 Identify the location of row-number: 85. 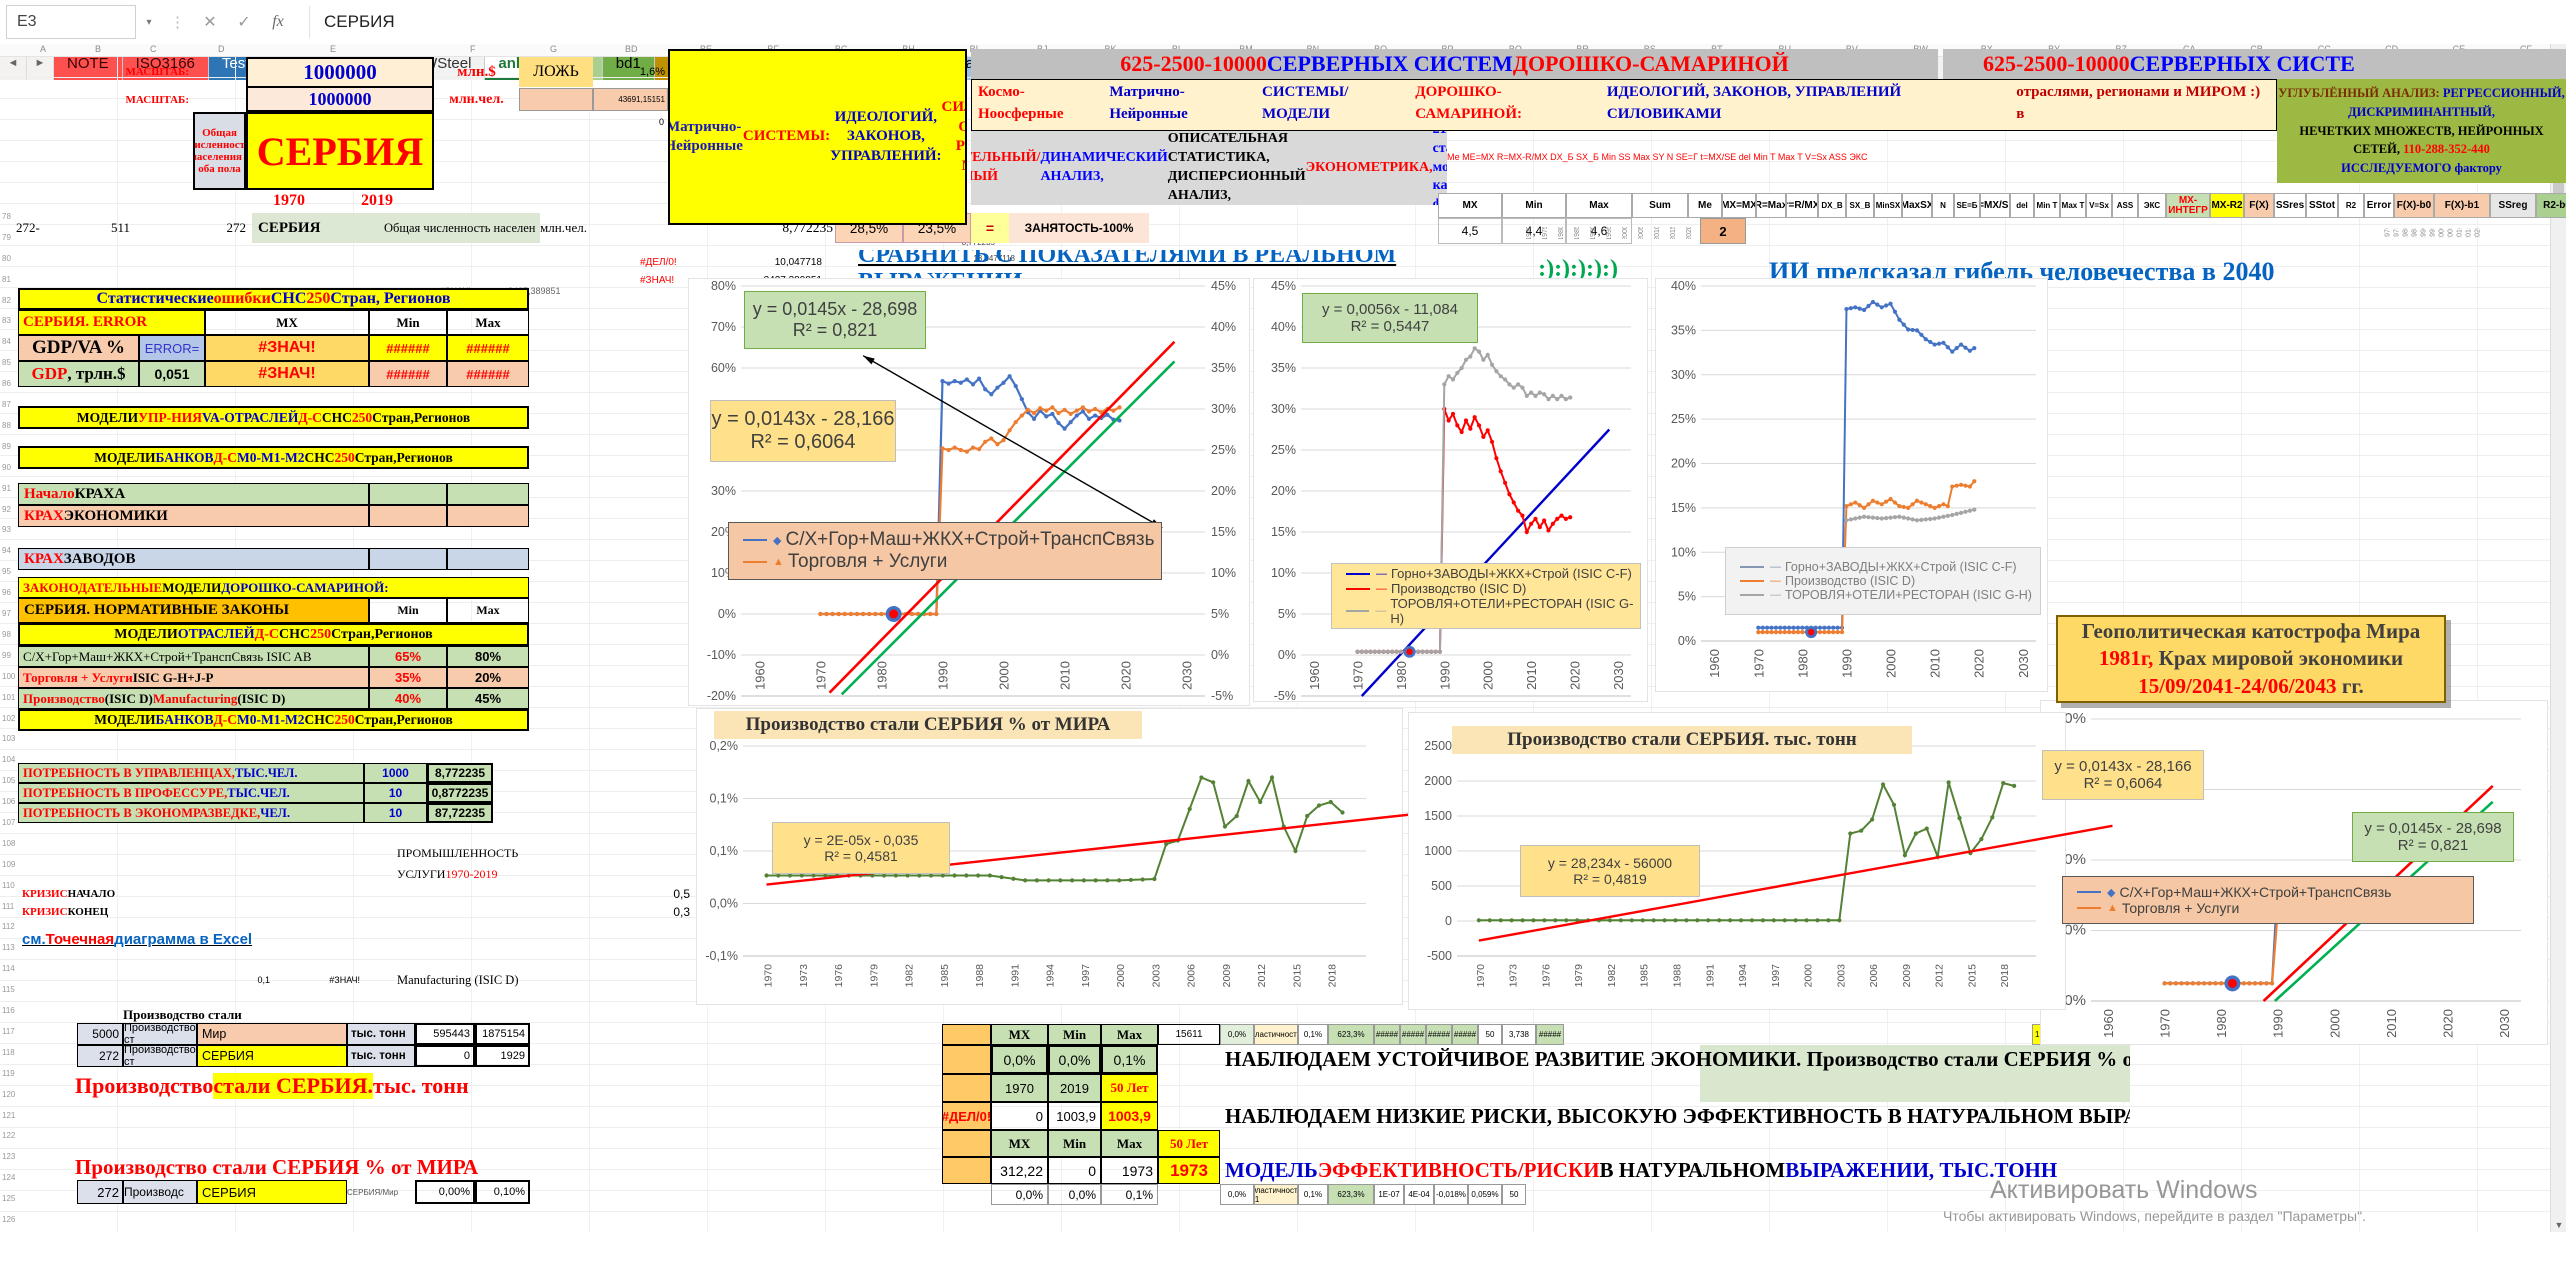
(6, 363).